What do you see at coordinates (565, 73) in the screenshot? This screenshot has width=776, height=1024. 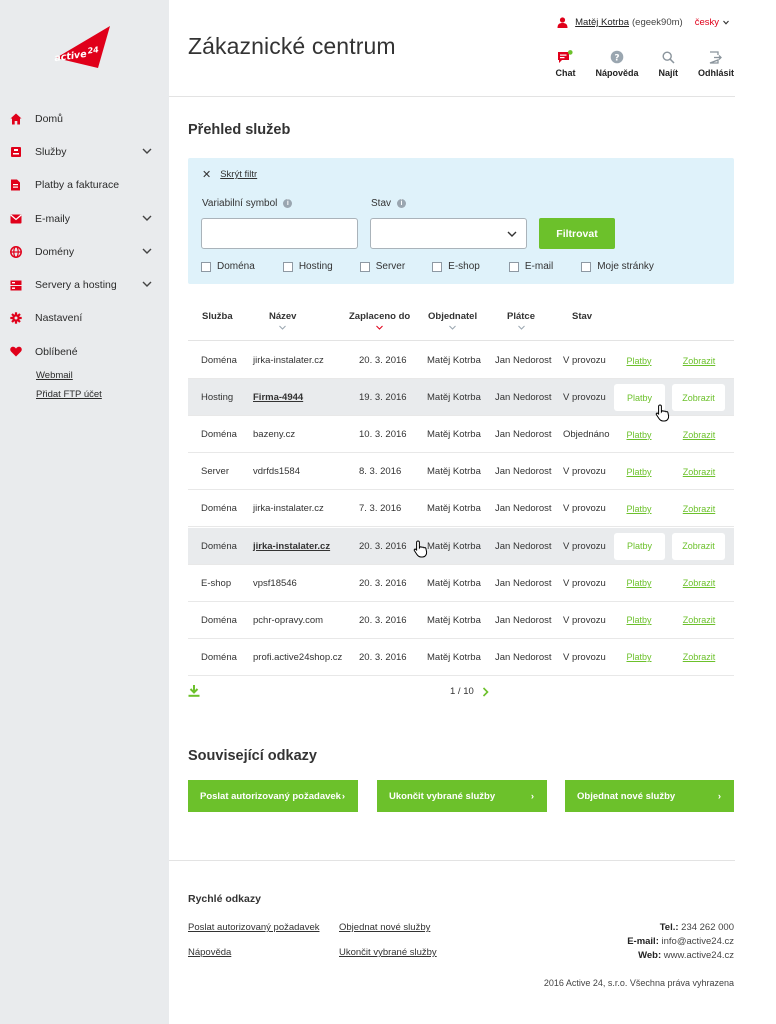 I see `chat-label: Chat` at bounding box center [565, 73].